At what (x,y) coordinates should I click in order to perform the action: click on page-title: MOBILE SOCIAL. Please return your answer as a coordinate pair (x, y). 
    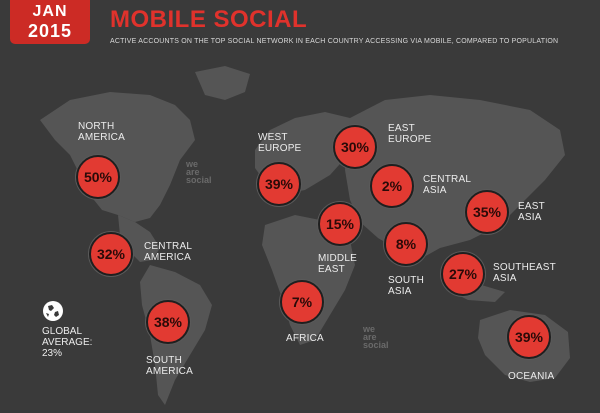
    Looking at the image, I should click on (209, 19).